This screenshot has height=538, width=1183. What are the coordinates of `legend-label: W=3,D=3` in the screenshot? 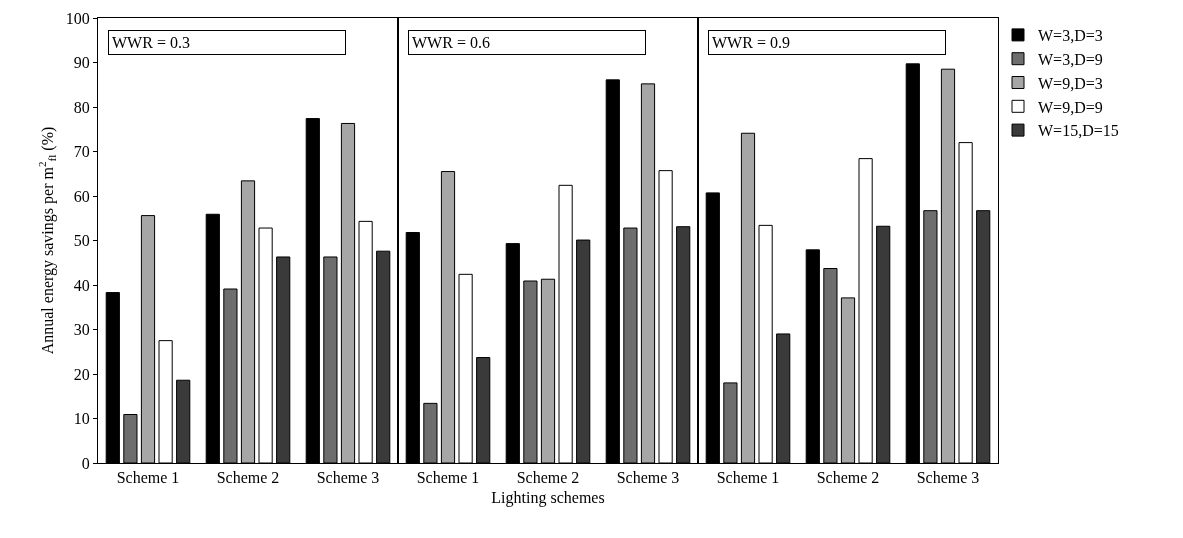 It's located at (1070, 36).